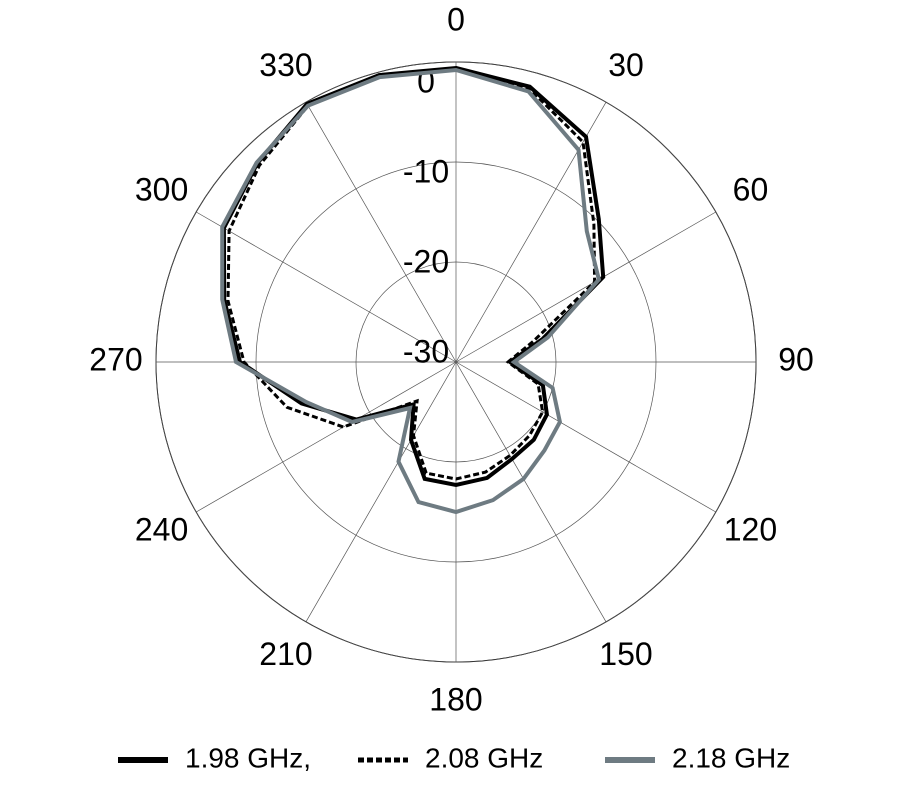 The width and height of the screenshot is (900, 805). I want to click on theta-tick-label: 240, so click(161, 529).